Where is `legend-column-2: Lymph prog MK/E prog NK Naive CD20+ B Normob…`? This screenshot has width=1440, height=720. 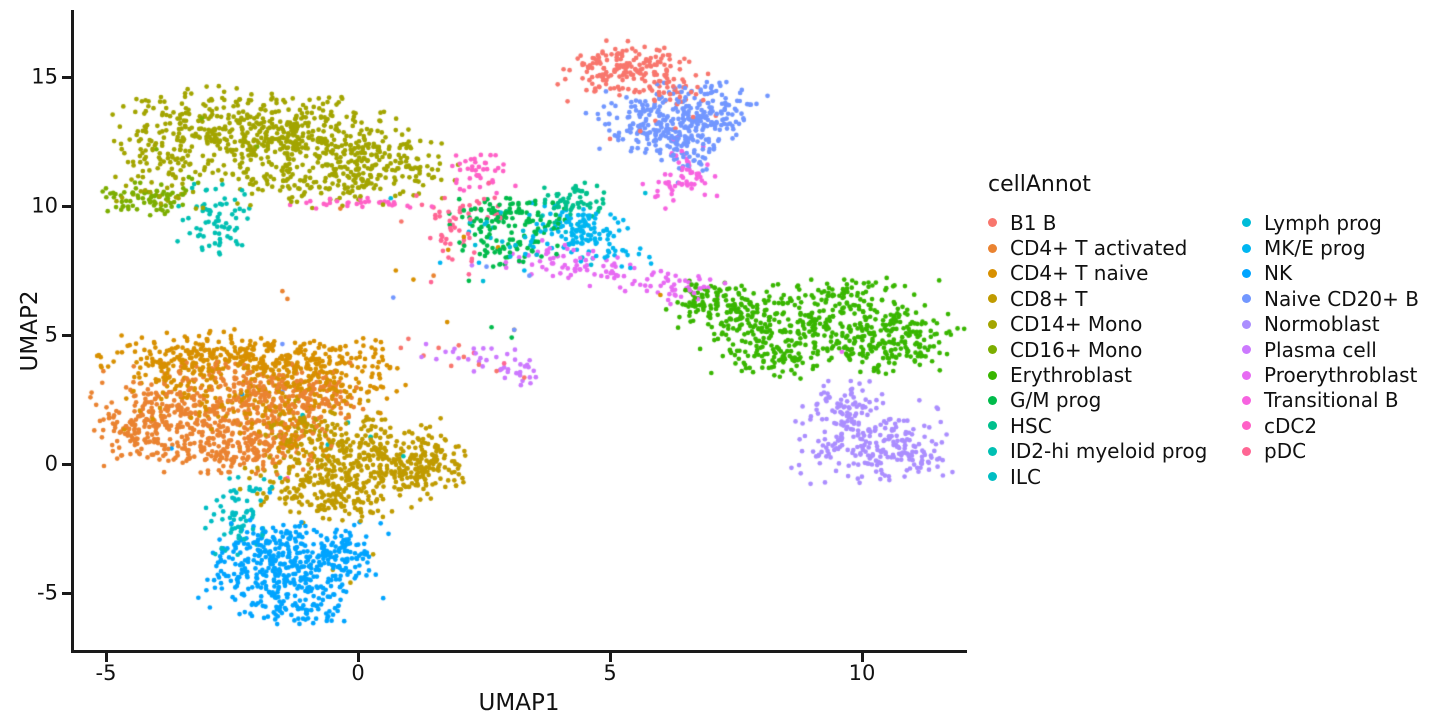 legend-column-2: Lymph prog MK/E prog NK Naive CD20+ B Normob… is located at coordinates (1330, 349).